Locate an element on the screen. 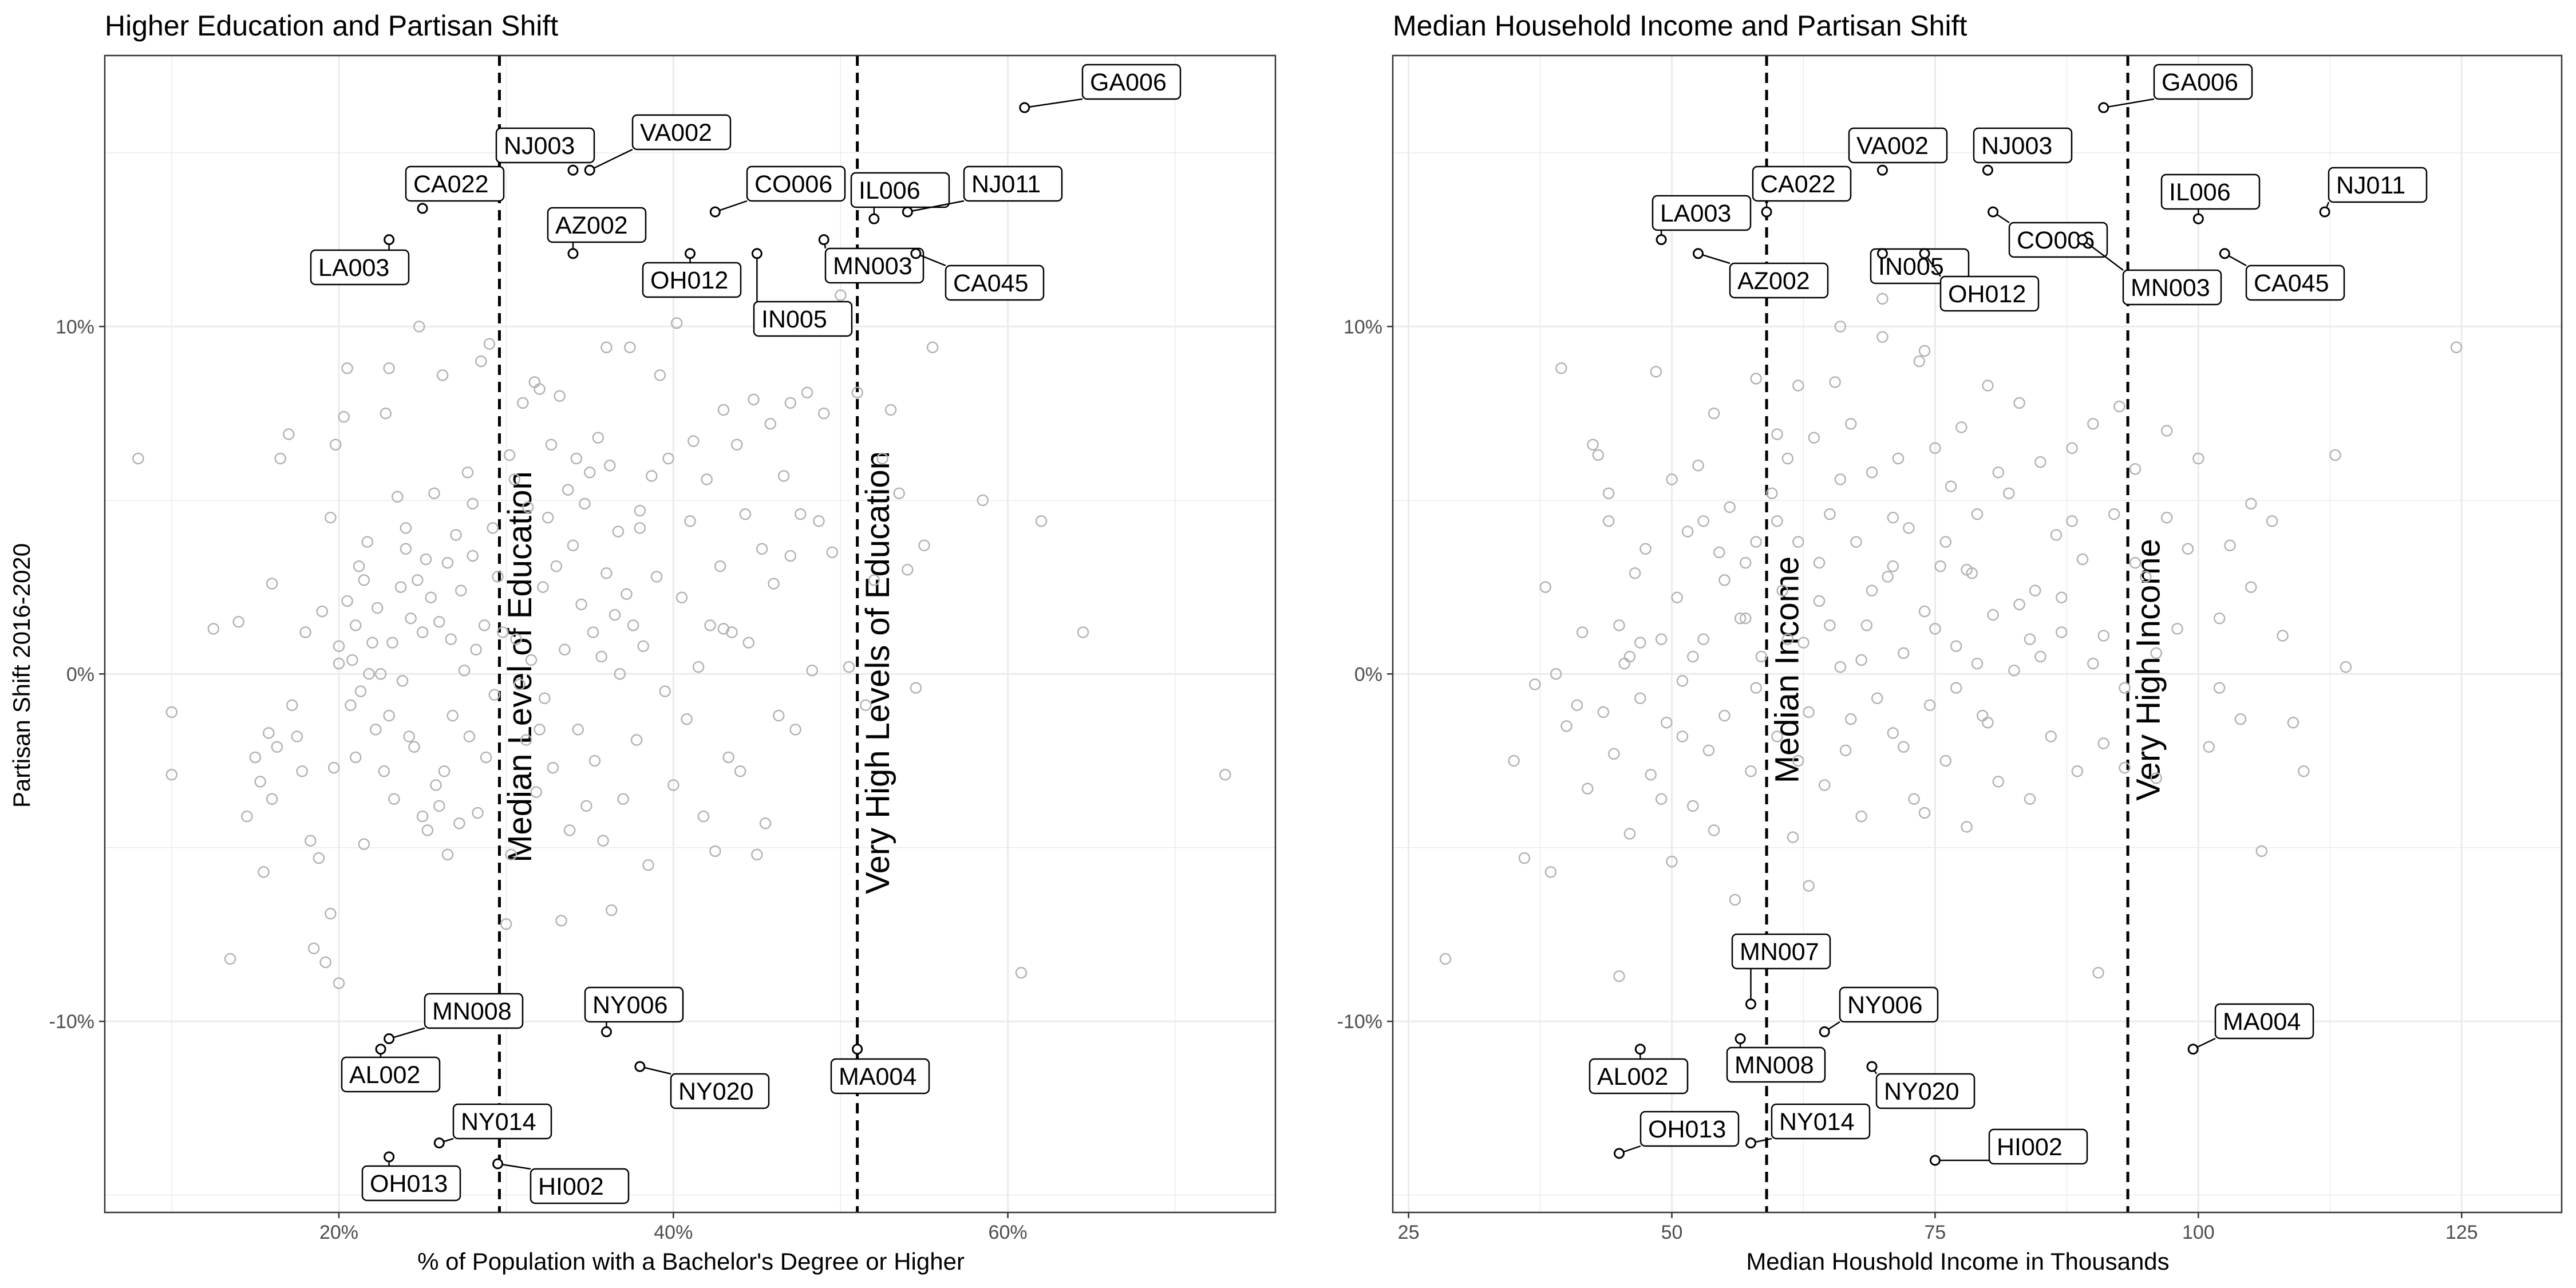 This screenshot has width=2576, height=1288. point-label: MN008 is located at coordinates (1774, 1065).